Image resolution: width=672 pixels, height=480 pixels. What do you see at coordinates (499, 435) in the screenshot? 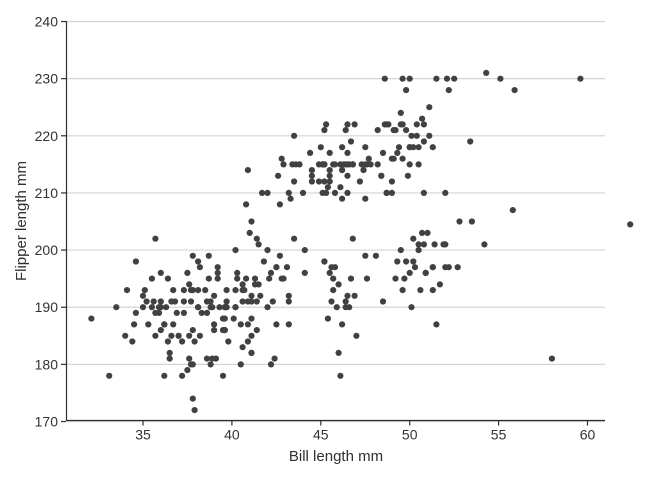
I see `x-tick-label-55: 55` at bounding box center [499, 435].